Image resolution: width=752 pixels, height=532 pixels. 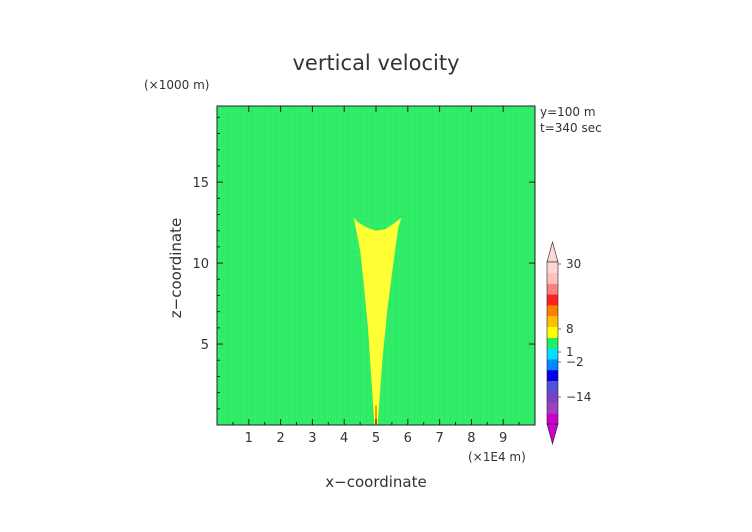 What do you see at coordinates (176, 268) in the screenshot?
I see `y-axis-label: z−coordinate` at bounding box center [176, 268].